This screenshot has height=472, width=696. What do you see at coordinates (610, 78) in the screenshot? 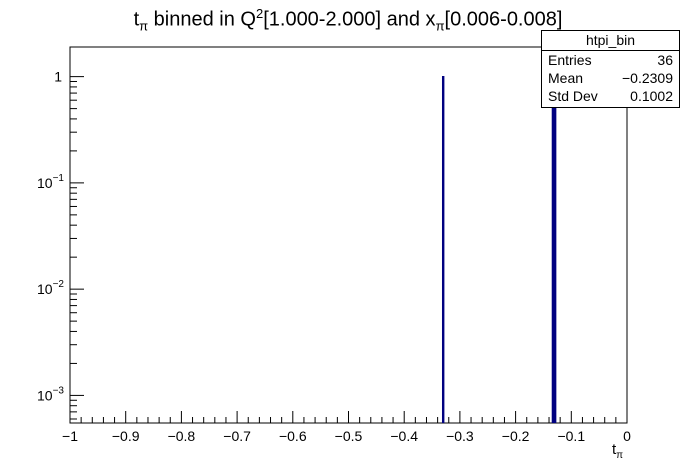
I see `stats-row-mean: Mean −0.2309` at bounding box center [610, 78].